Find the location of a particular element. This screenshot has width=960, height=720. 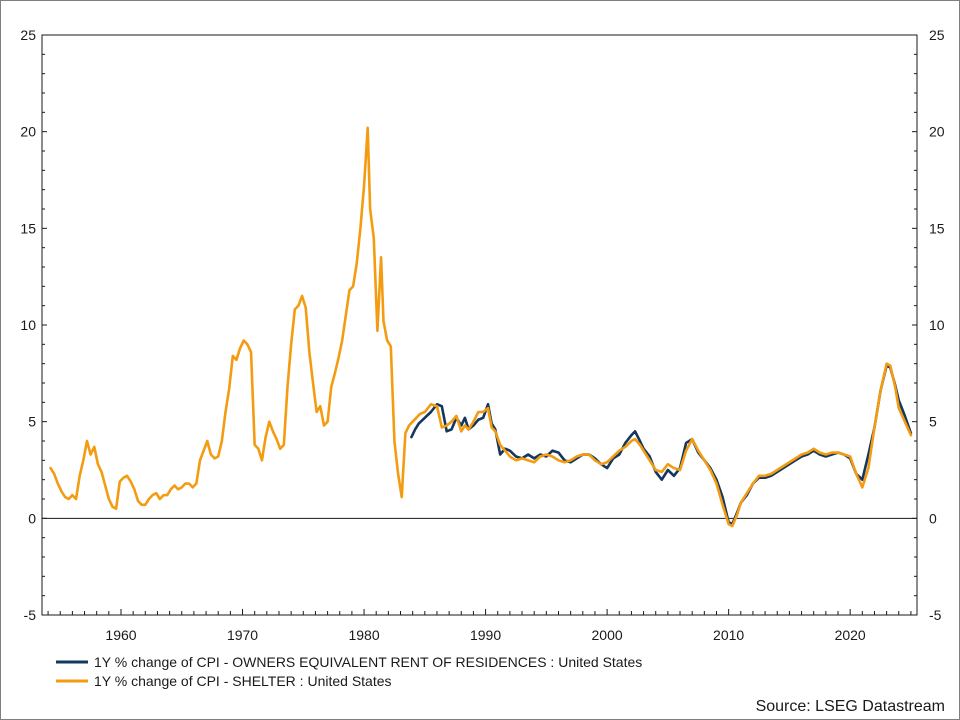

x-tick-label: 1990 is located at coordinates (485, 635).